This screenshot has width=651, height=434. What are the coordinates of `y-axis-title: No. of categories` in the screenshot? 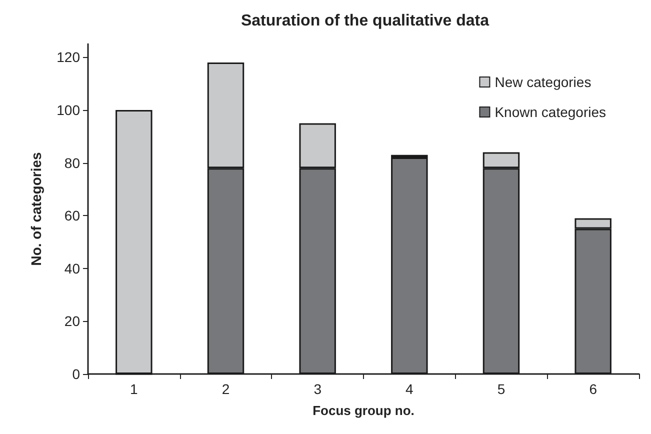 It's located at (36, 209).